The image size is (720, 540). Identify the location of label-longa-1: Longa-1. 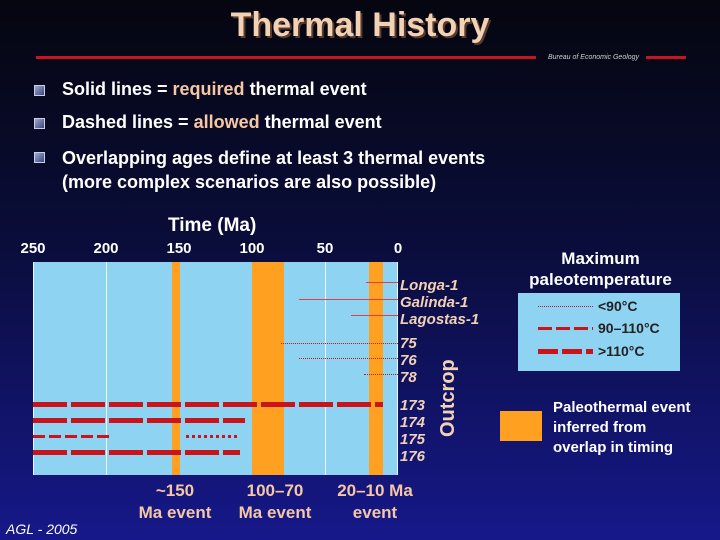
(429, 285).